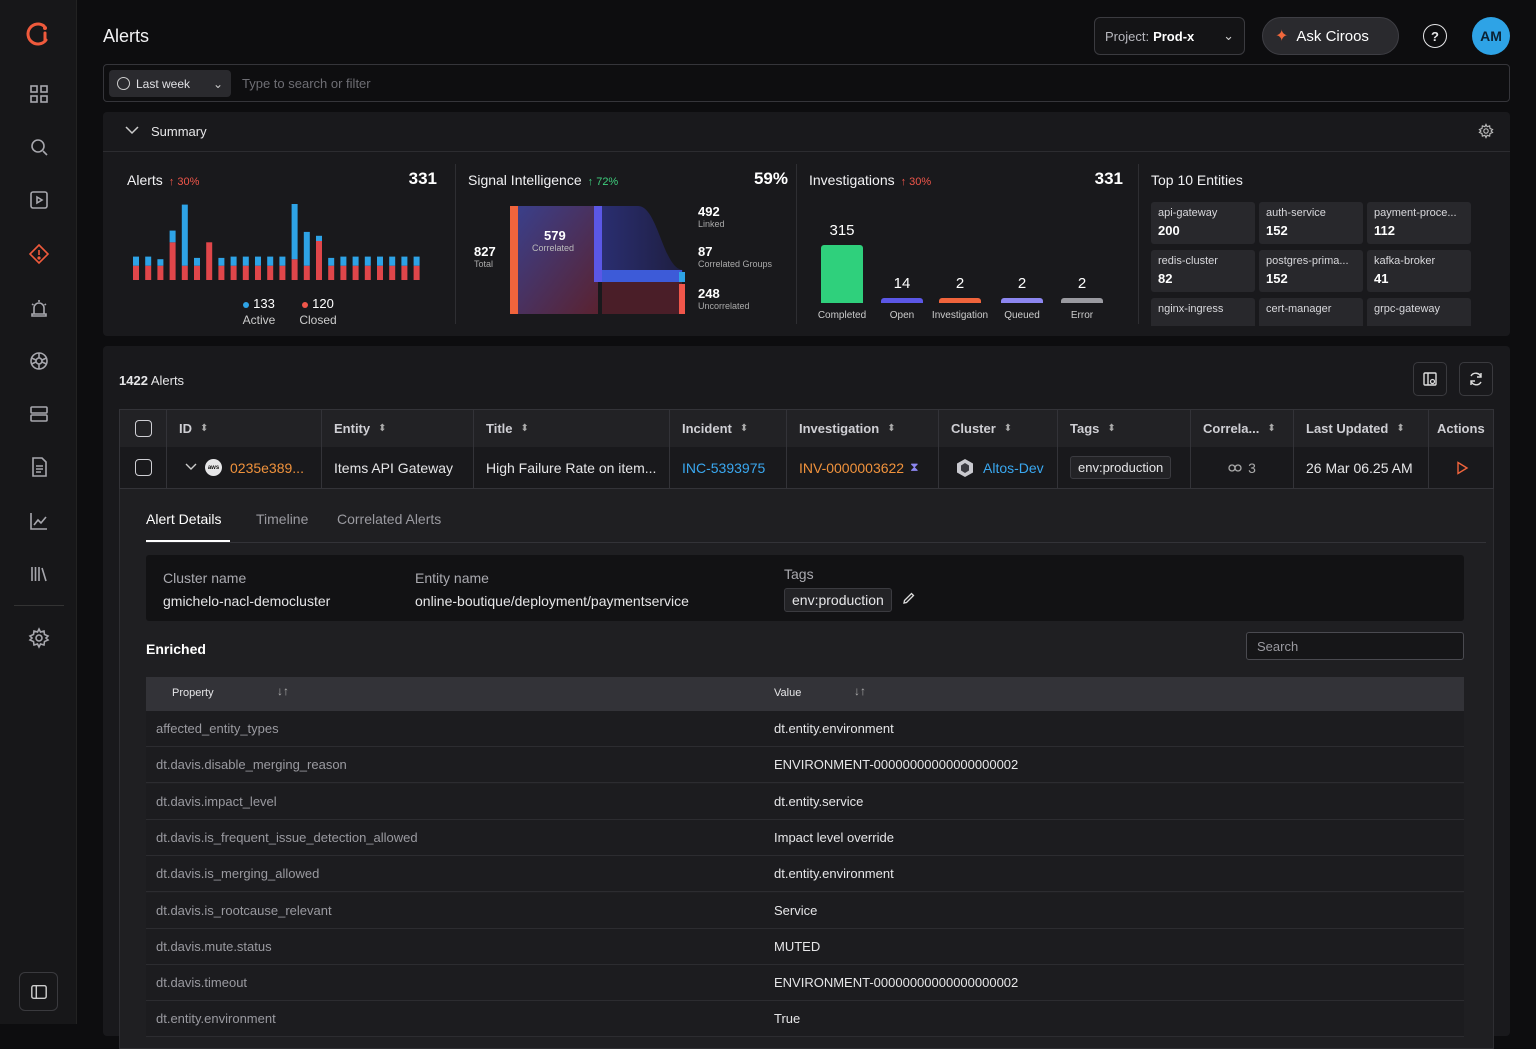  Describe the element at coordinates (1330, 36) in the screenshot. I see `ask-ciroos-button: ✦ Ask Ciroos` at that location.